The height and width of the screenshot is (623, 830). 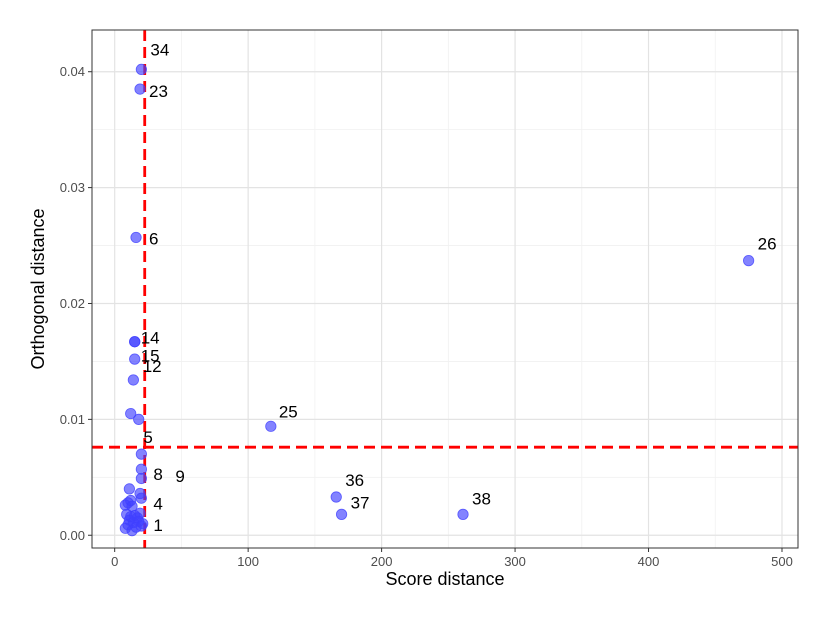 What do you see at coordinates (248, 561) in the screenshot?
I see `x-tick-label: 100` at bounding box center [248, 561].